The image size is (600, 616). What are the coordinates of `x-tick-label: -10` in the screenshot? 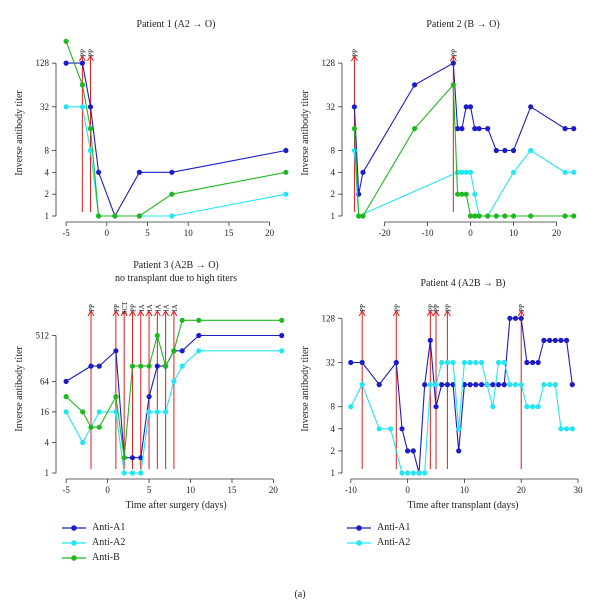 It's located at (428, 233).